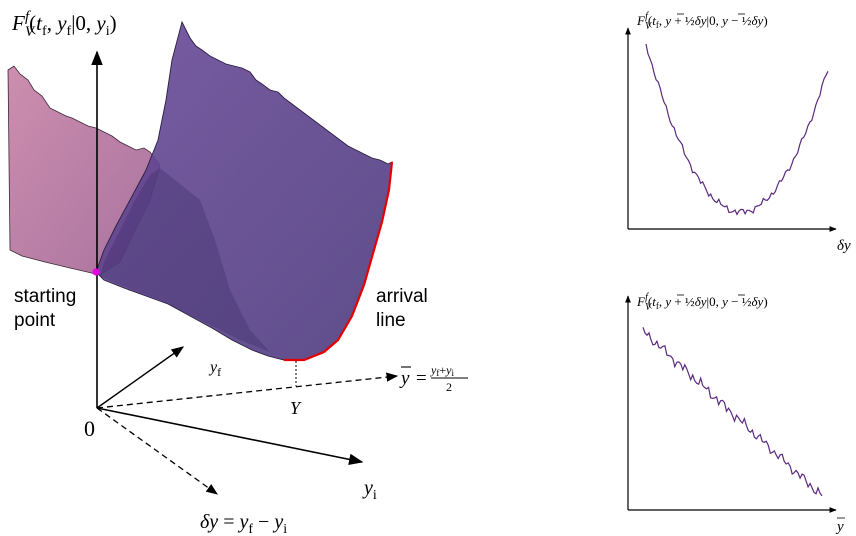  What do you see at coordinates (64, 24) in the screenshot?
I see `vertical-axis-label: FVf(tf, yf|0, yi)` at bounding box center [64, 24].